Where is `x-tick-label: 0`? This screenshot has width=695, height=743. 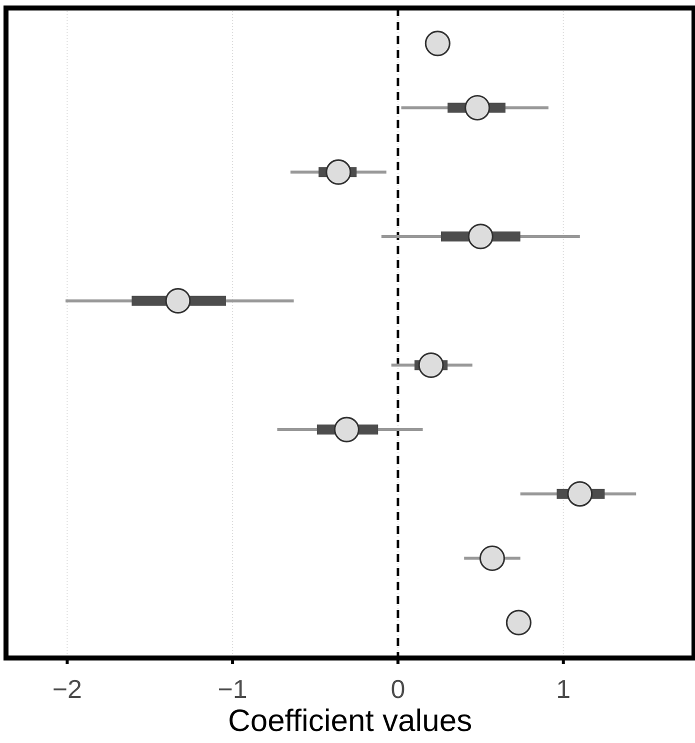
x-tick-label: 0 is located at coordinates (398, 689).